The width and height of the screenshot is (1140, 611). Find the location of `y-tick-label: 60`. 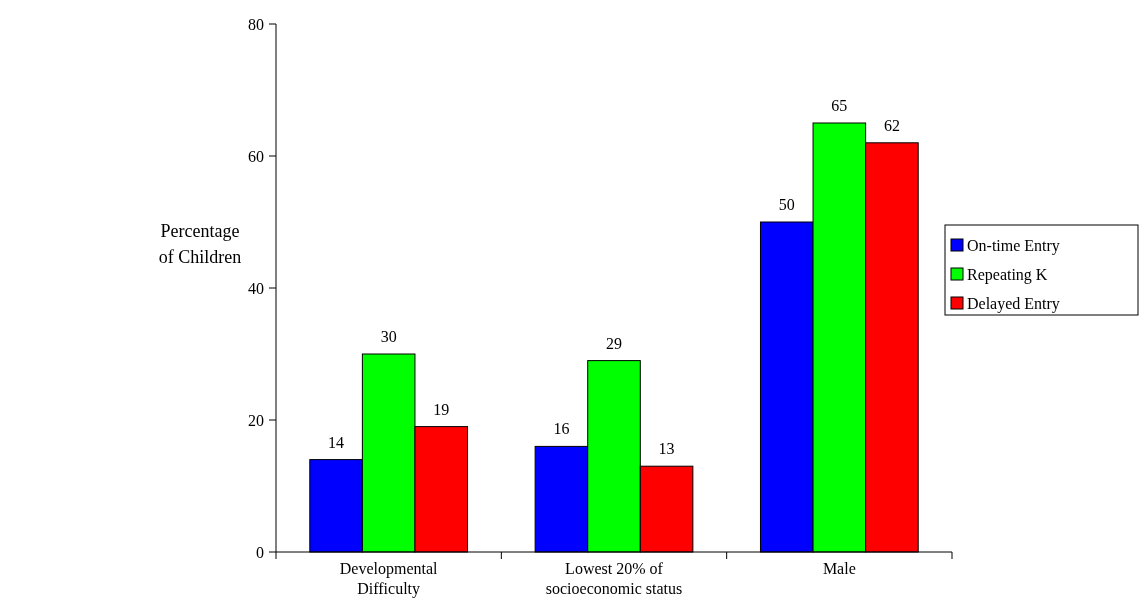

y-tick-label: 60 is located at coordinates (256, 156).